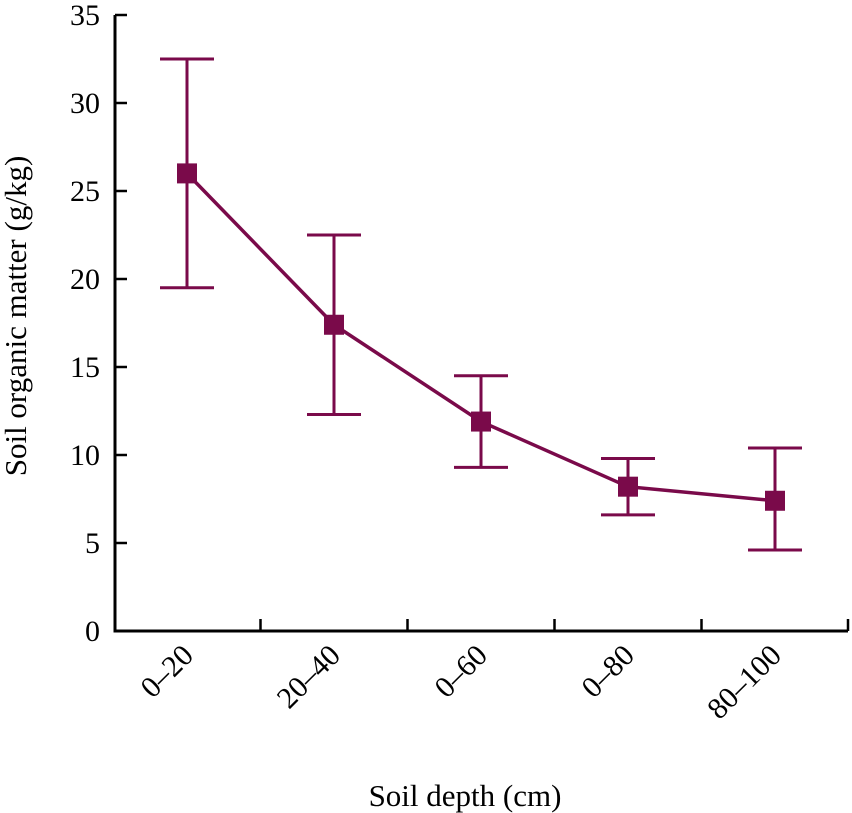 The height and width of the screenshot is (813, 852). What do you see at coordinates (16, 316) in the screenshot?
I see `y-axis-title: Soil organic matter (g/kg)` at bounding box center [16, 316].